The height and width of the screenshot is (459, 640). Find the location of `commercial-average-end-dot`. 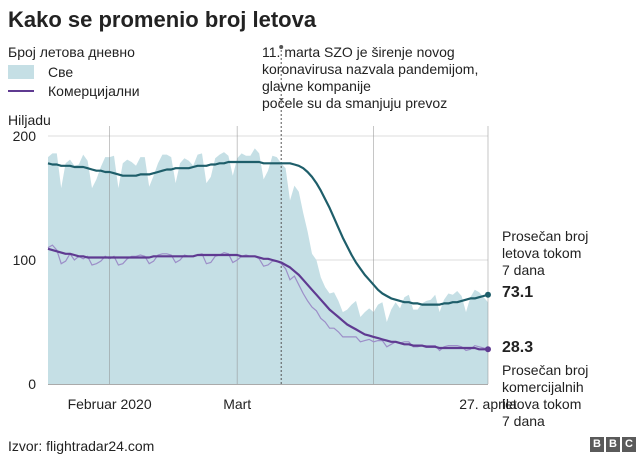

commercial-average-end-dot is located at coordinates (488, 349).